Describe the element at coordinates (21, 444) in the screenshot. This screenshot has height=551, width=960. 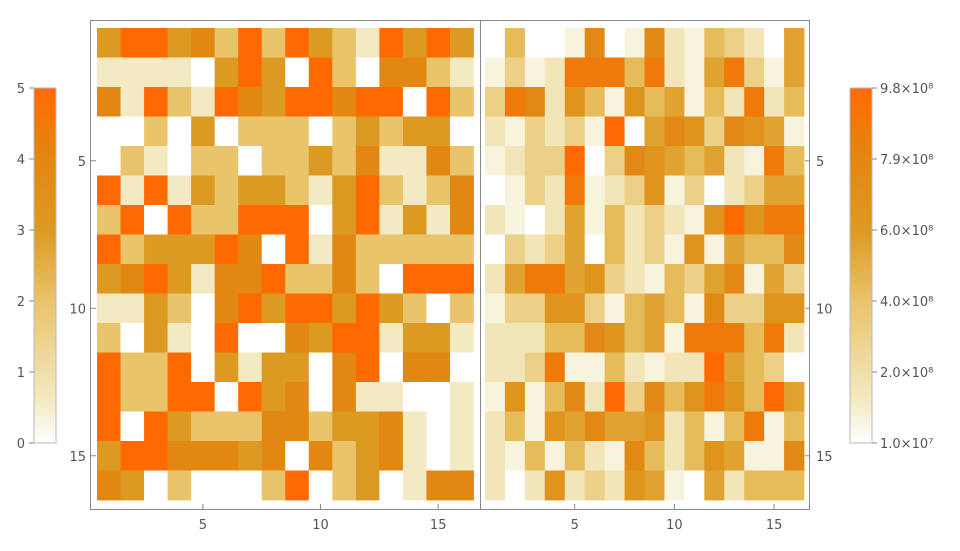
I see `legend-tick-label: 0` at that location.